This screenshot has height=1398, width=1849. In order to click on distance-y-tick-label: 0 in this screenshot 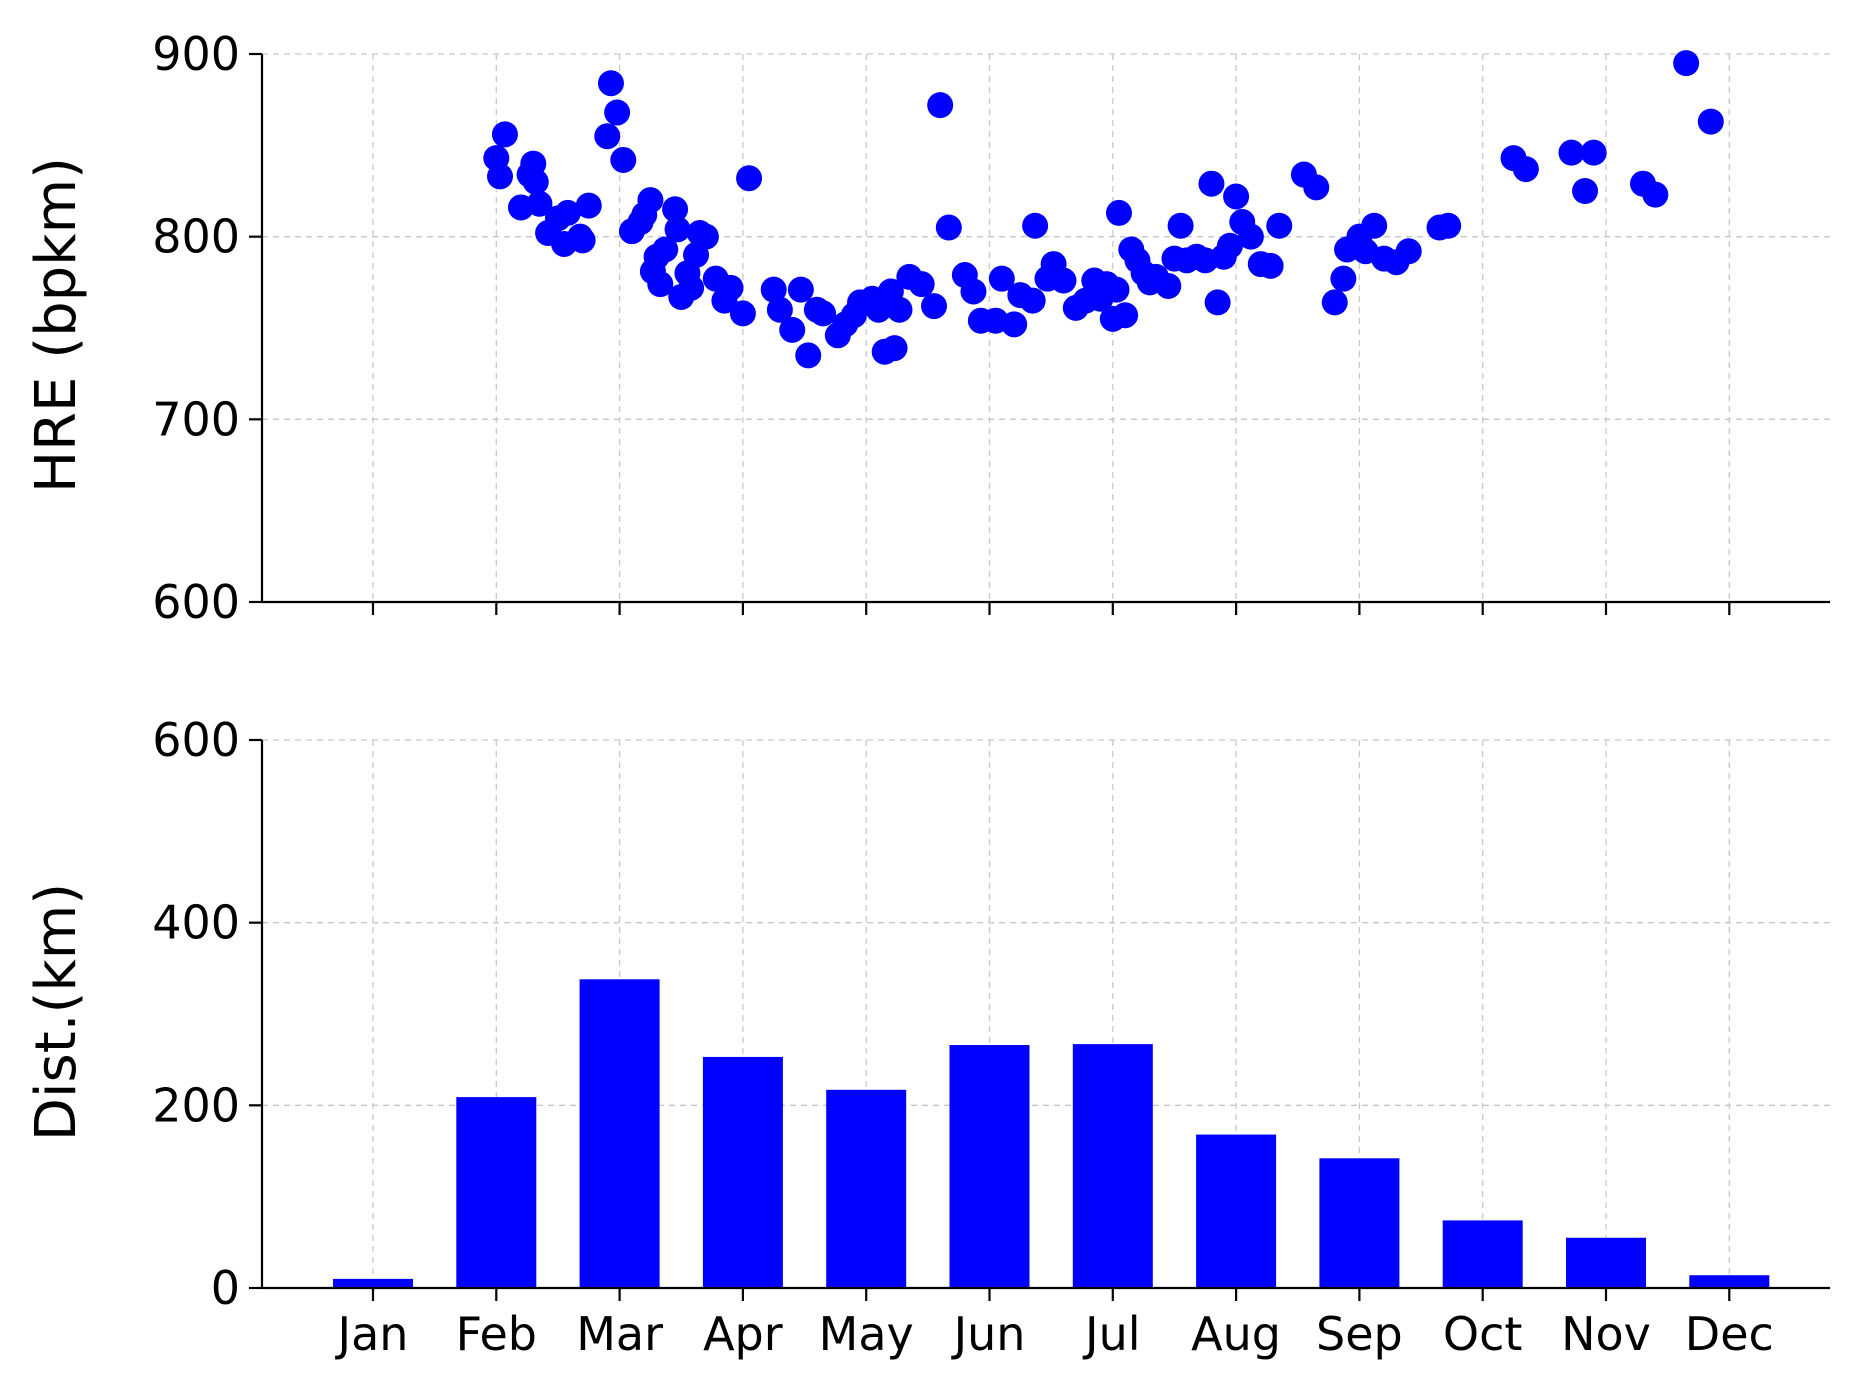, I will do `click(225, 1288)`.